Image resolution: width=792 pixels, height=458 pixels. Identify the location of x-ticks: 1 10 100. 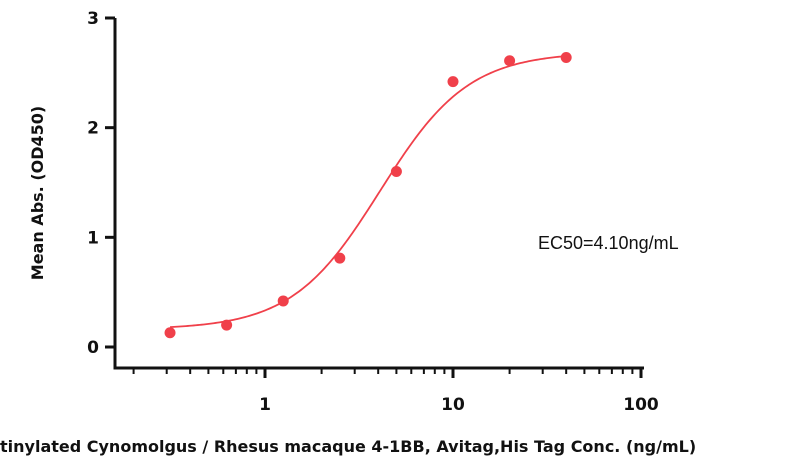
(395, 391).